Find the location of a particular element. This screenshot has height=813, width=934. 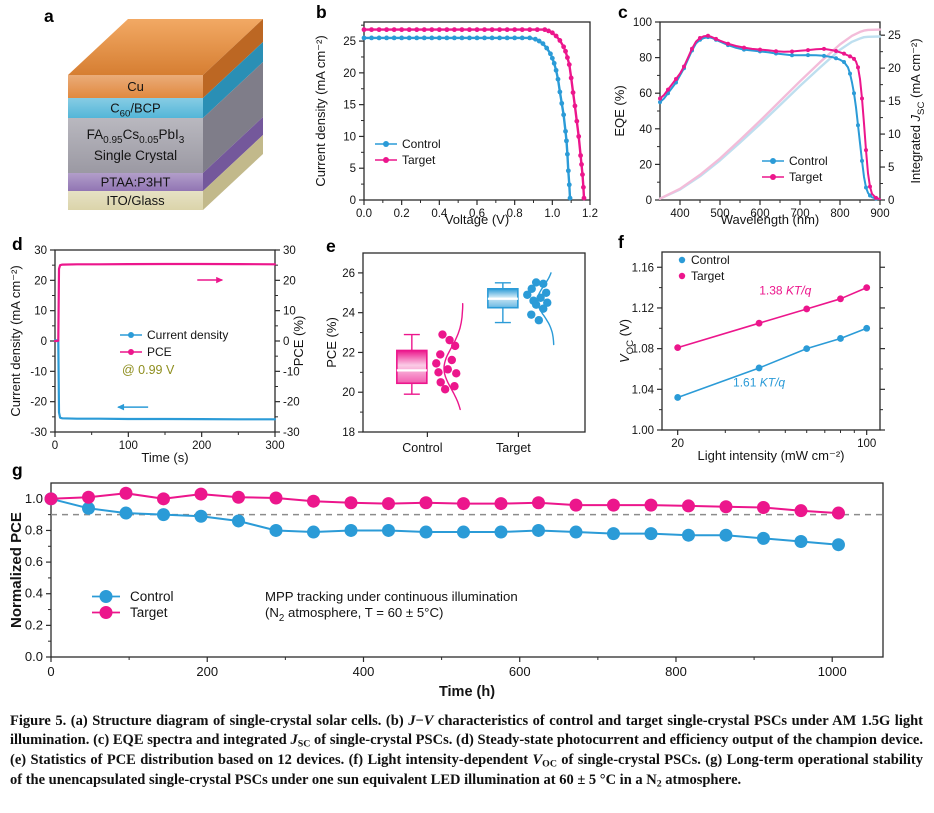

svg-text: Time (s) is located at coordinates (164, 457).